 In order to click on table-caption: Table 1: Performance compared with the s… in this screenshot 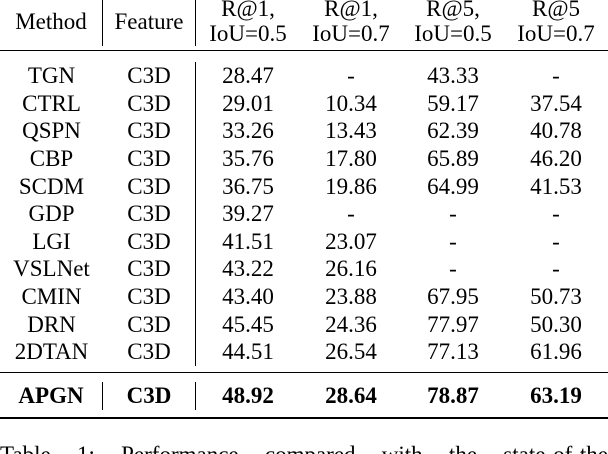, I will do `click(304, 447)`.